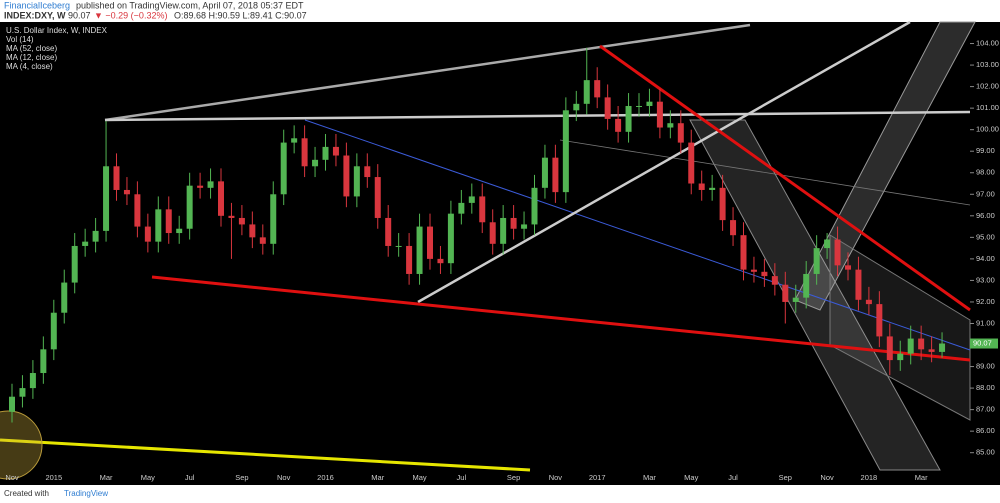  Describe the element at coordinates (985, 193) in the screenshot. I see `y-tick-label: 97.00` at that location.